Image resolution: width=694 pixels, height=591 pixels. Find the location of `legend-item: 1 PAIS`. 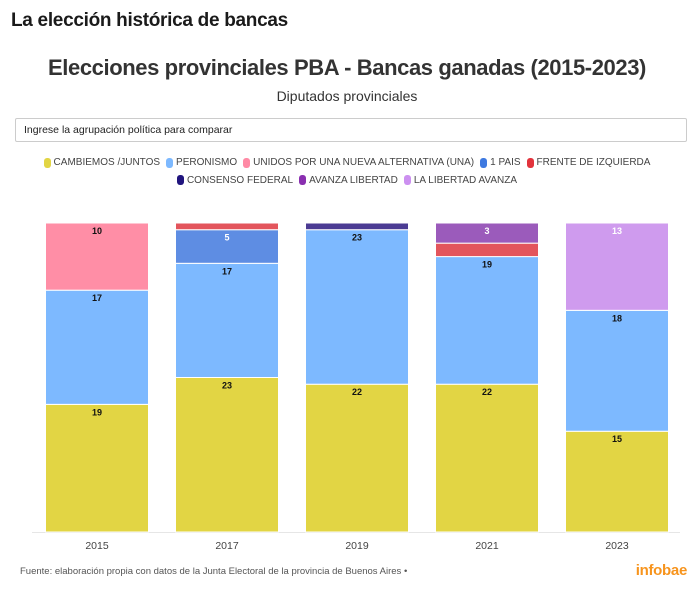

legend-item: 1 PAIS is located at coordinates (500, 162).